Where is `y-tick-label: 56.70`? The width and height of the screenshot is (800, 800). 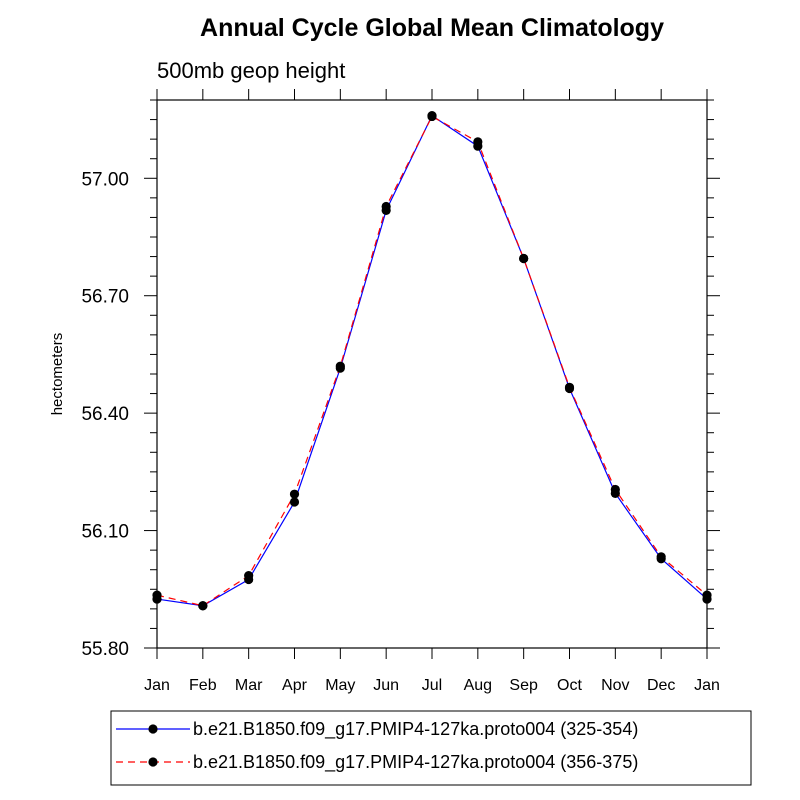
y-tick-label: 56.70 is located at coordinates (105, 297).